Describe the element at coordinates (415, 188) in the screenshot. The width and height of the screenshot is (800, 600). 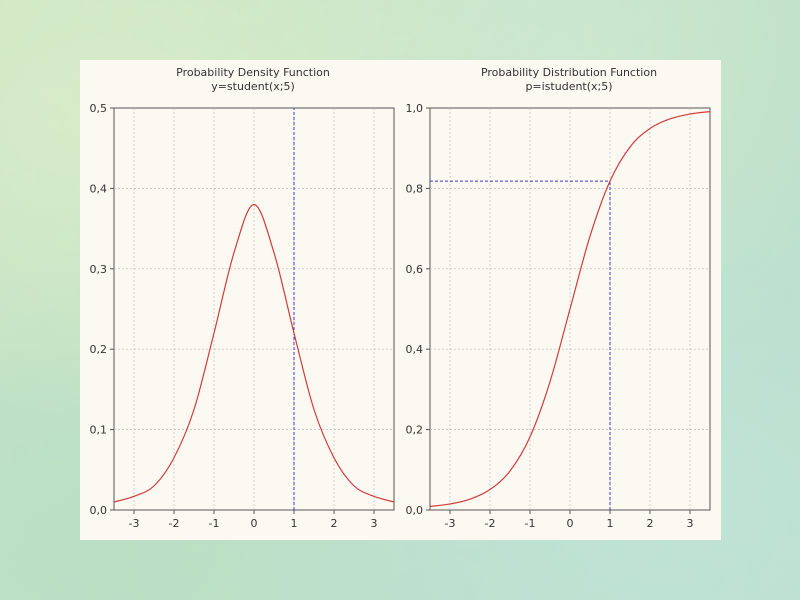
I see `y-tick-label: 0,8` at that location.